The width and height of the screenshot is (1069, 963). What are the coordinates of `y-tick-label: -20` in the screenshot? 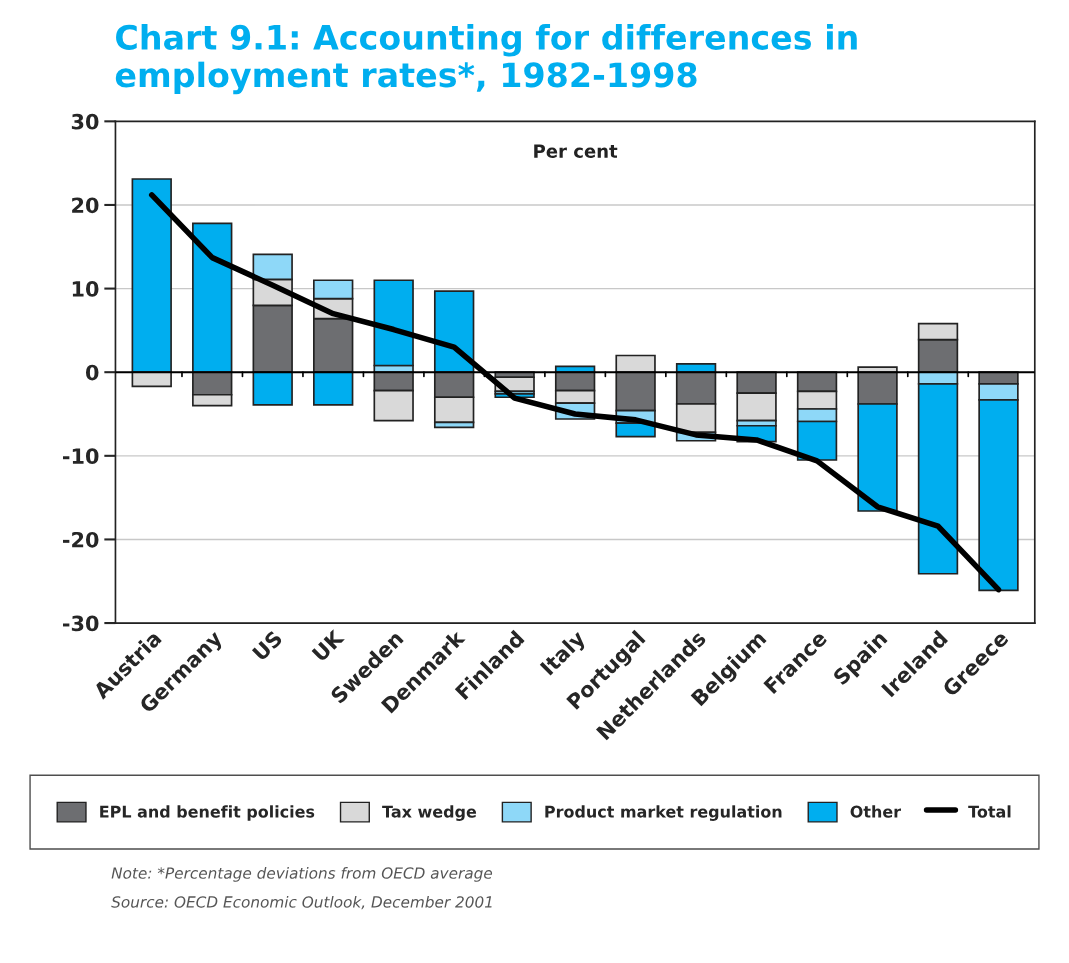 It's located at (80, 539).